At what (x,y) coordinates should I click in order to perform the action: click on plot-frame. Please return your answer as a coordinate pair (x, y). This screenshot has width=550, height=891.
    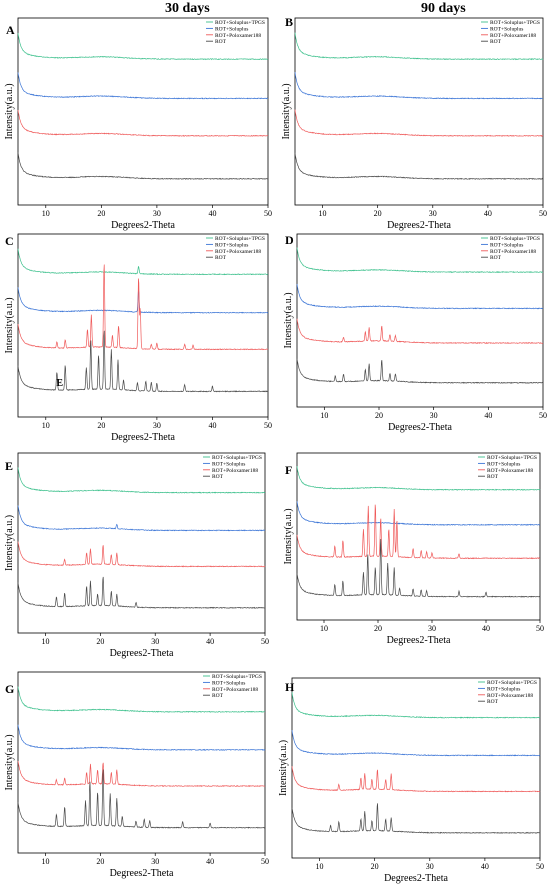
    Looking at the image, I should click on (419, 111).